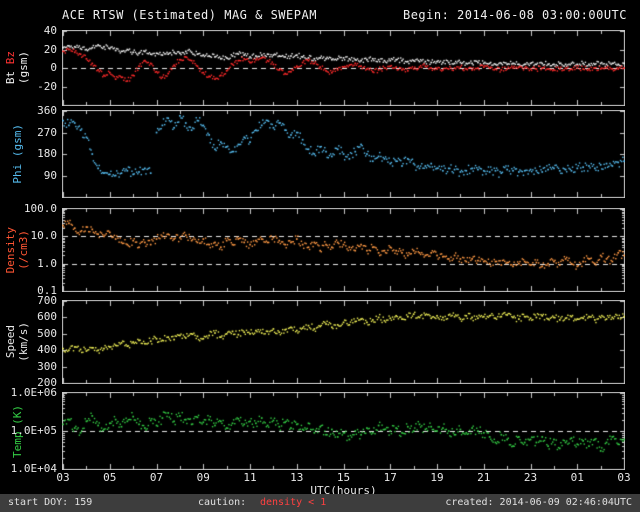 The image size is (640, 512). What do you see at coordinates (293, 502) in the screenshot?
I see `caution-value: density < 1` at bounding box center [293, 502].